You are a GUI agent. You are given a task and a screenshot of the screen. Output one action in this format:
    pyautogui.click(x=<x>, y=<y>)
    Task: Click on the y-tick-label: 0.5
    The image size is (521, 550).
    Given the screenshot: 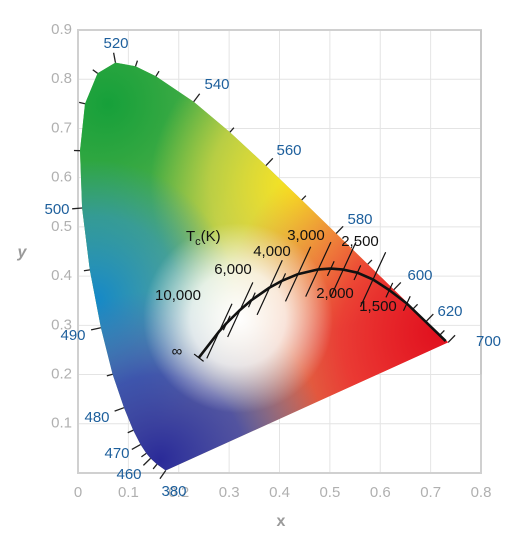 What is the action you would take?
    pyautogui.click(x=61, y=226)
    